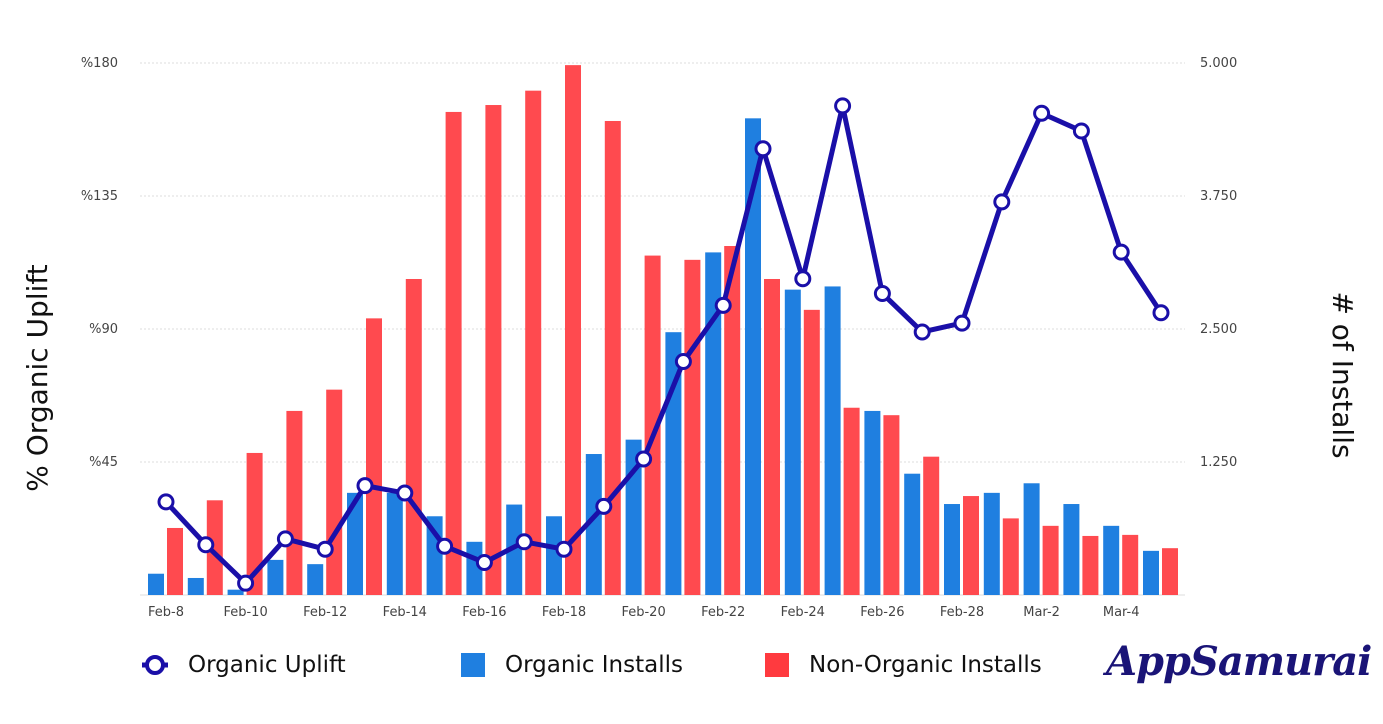  I want to click on x-tick-label: Feb-24, so click(803, 612).